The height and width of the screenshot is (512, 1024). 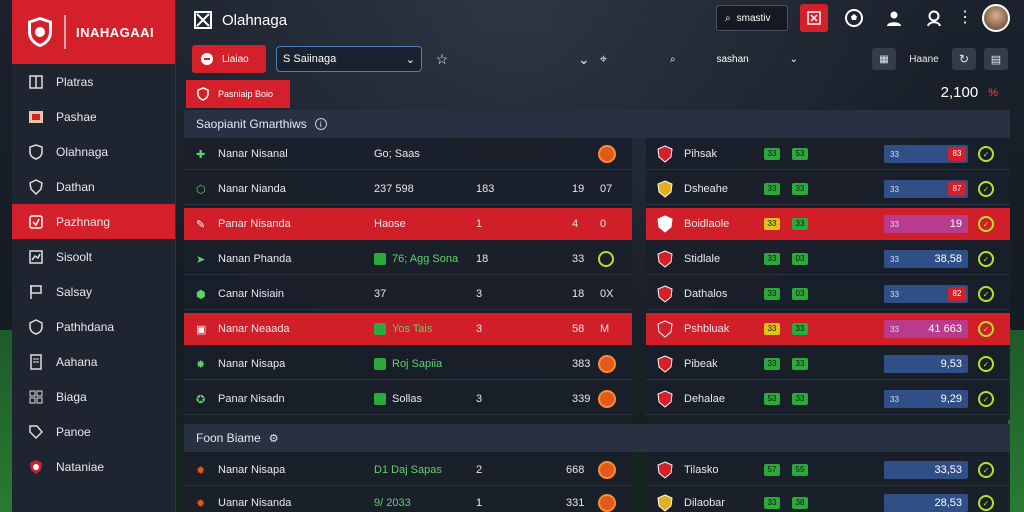 What do you see at coordinates (996, 18) in the screenshot?
I see `avatar` at bounding box center [996, 18].